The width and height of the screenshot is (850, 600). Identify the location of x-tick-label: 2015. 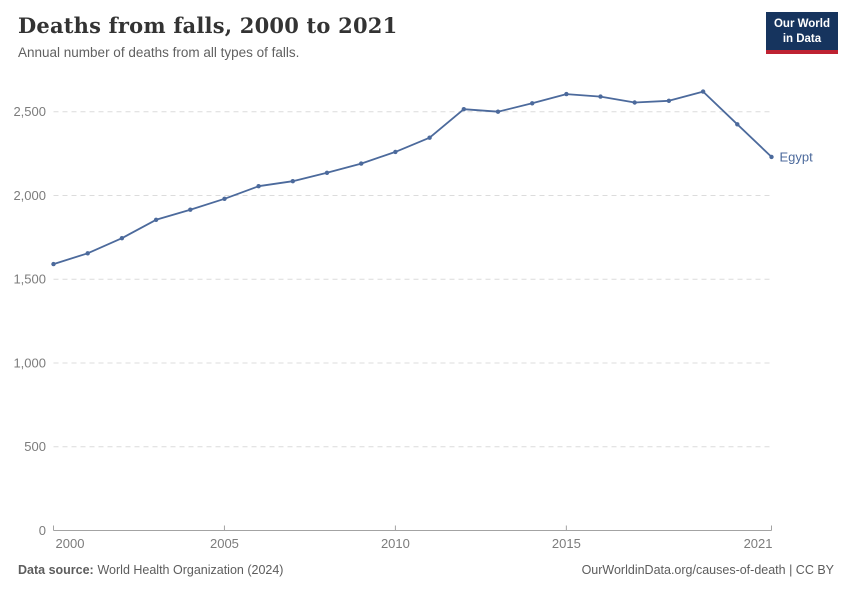
(566, 543).